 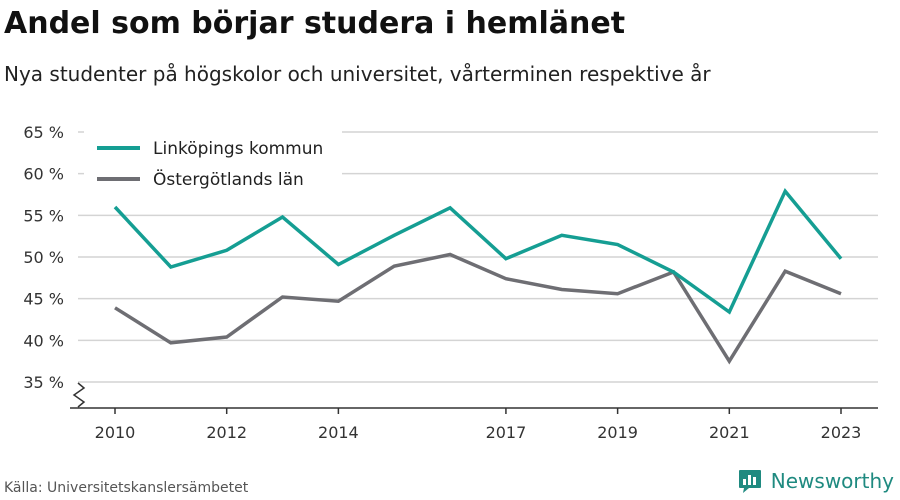 What do you see at coordinates (126, 488) in the screenshot?
I see `source-note: Källa: Universitetskanslersämbetet` at bounding box center [126, 488].